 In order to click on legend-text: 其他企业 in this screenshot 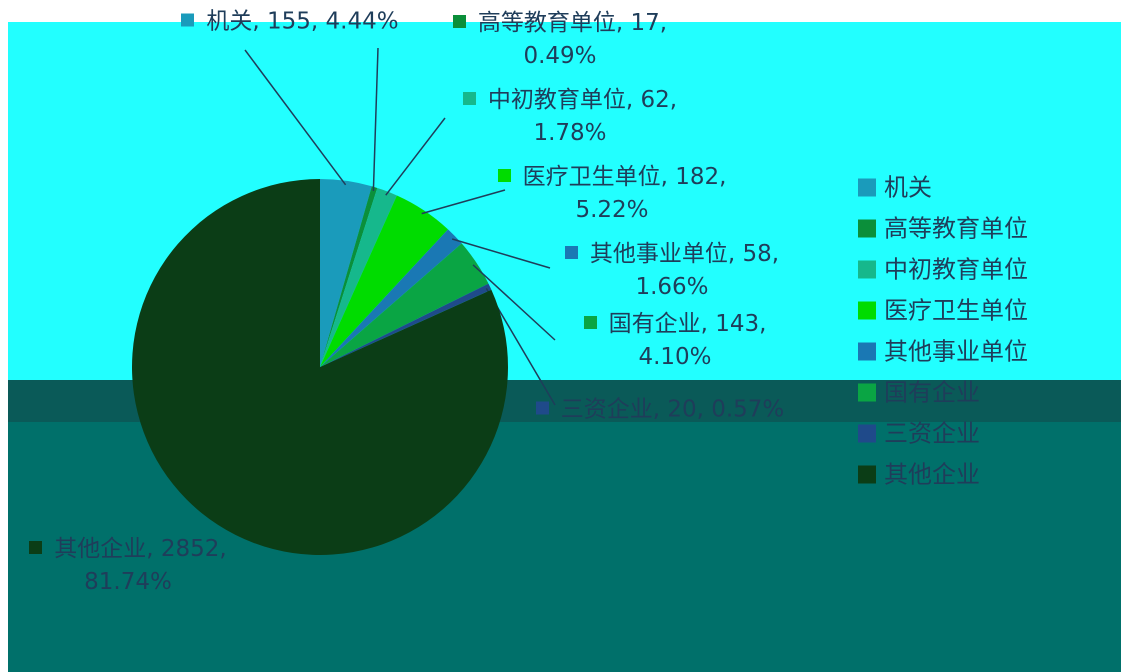, I will do `click(932, 474)`.